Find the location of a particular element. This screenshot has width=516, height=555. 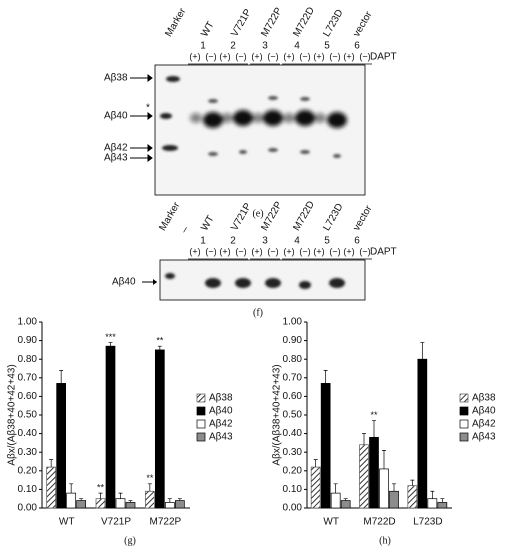

y-tick-label: 0.40 is located at coordinates (28, 433).